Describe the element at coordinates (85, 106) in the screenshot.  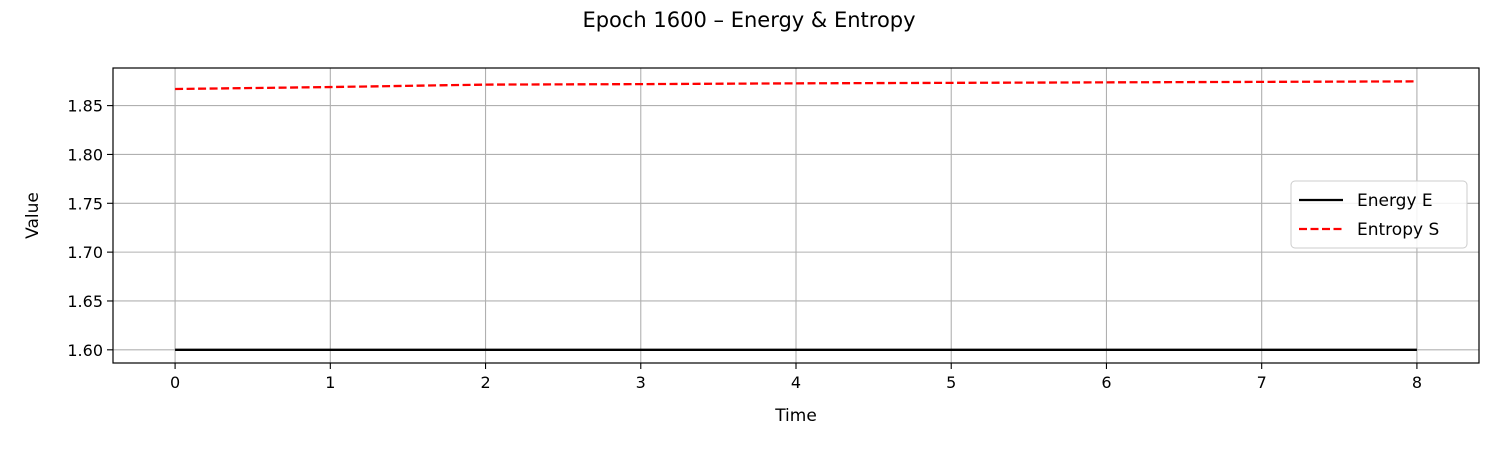
I see `y-tick-label: 1.85` at that location.